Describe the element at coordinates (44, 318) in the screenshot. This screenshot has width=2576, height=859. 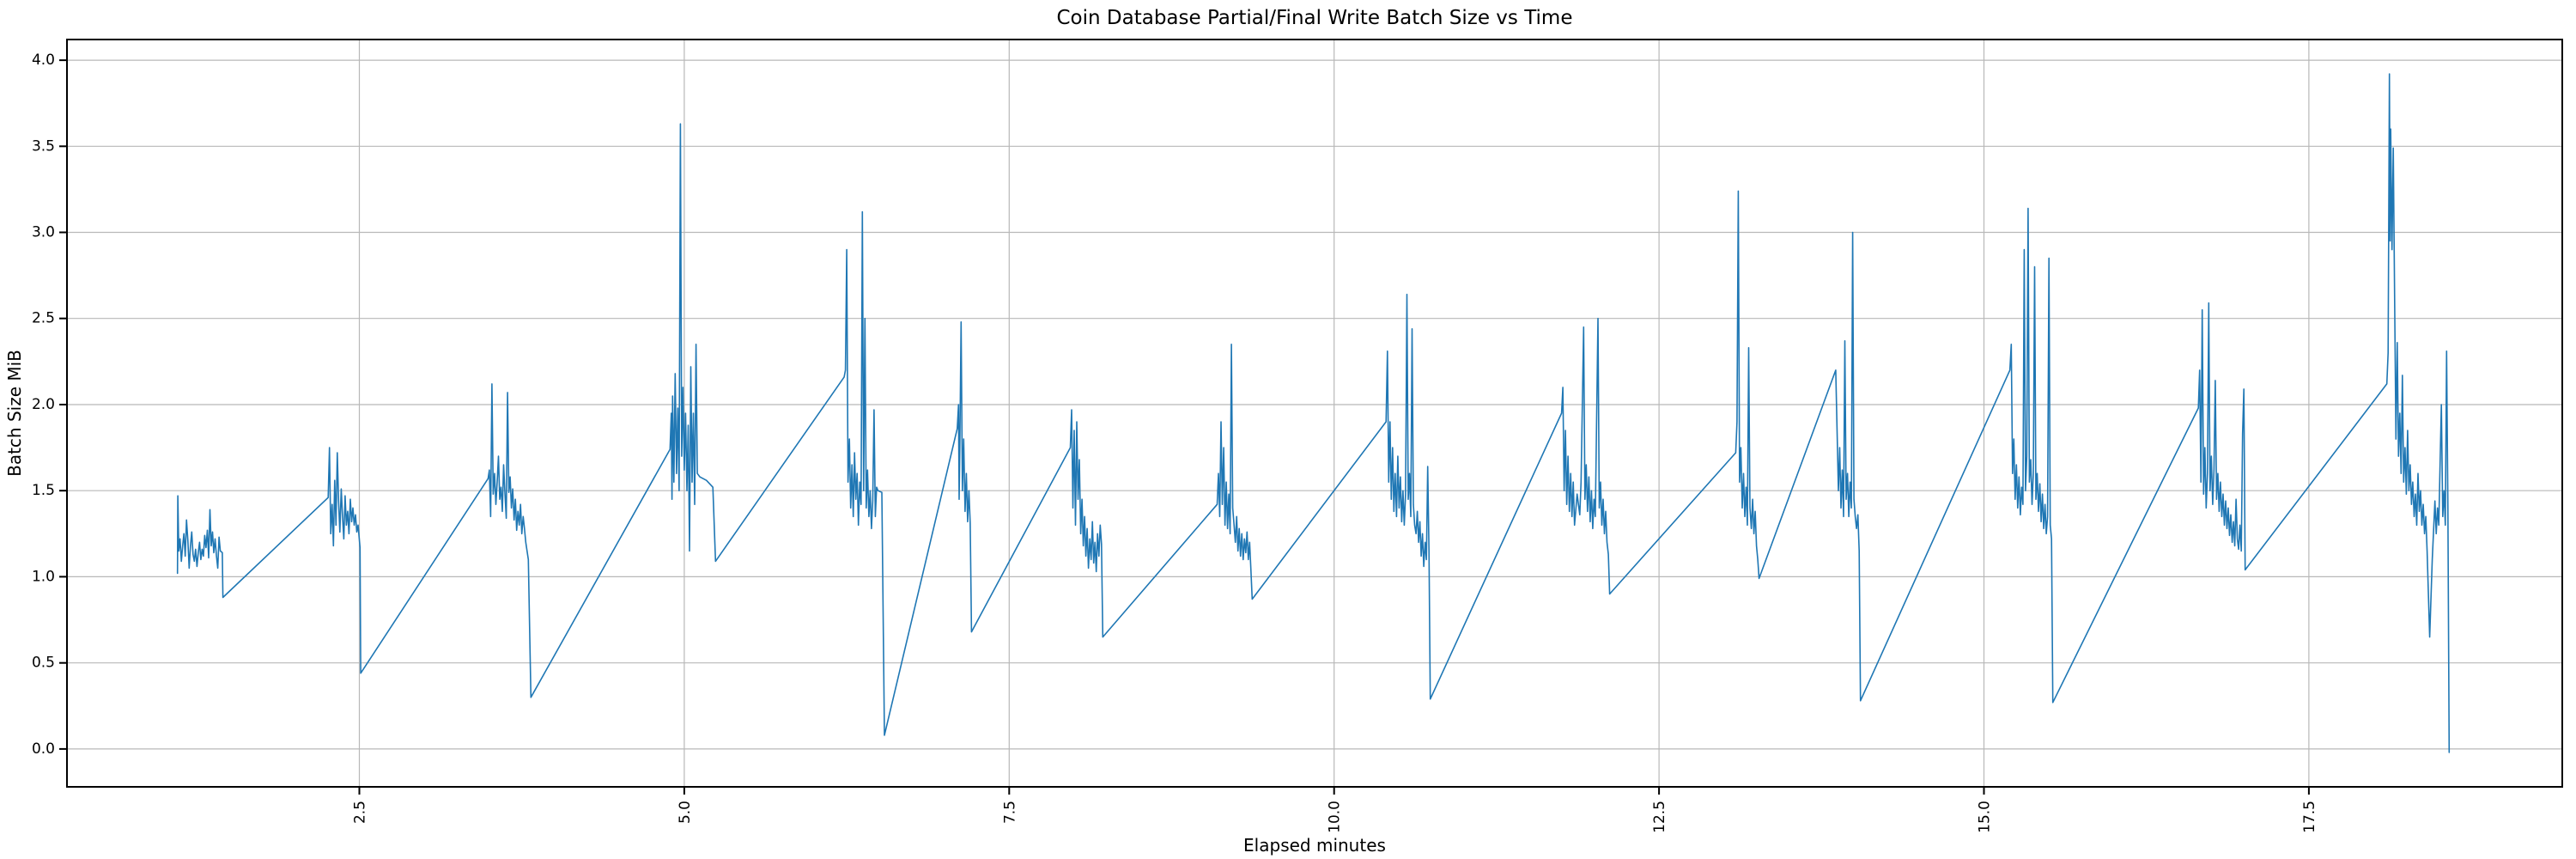
I see `y-tick-label-2.5: 2.5` at that location.